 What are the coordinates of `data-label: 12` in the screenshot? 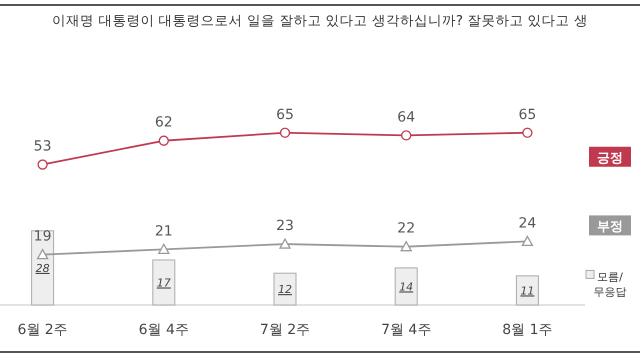 It's located at (285, 289).